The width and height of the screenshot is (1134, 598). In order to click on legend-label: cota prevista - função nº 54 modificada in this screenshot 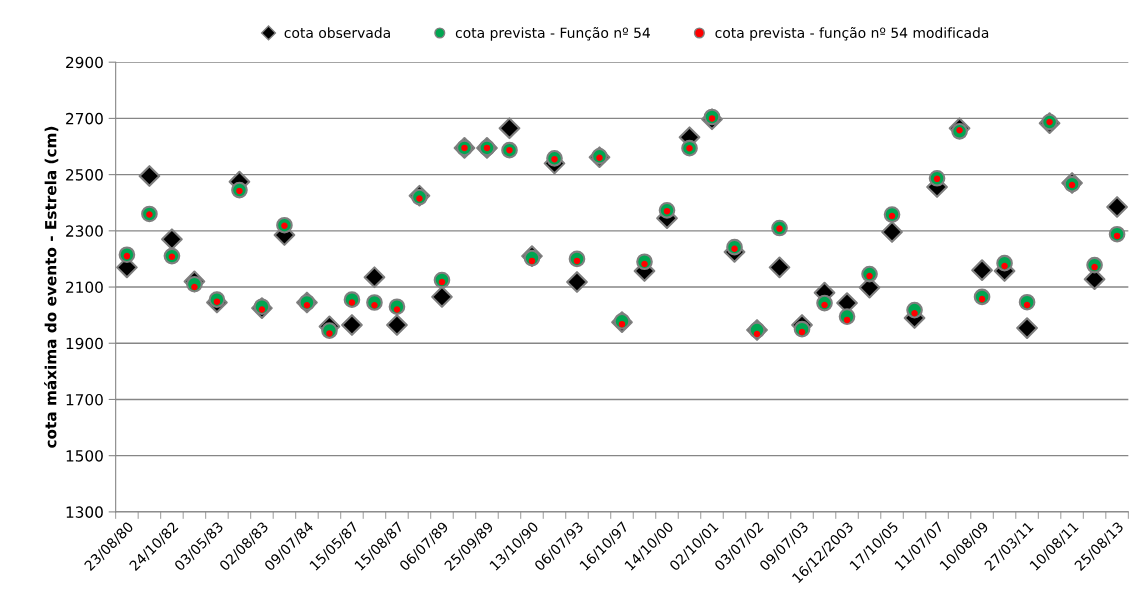, I will do `click(852, 34)`.